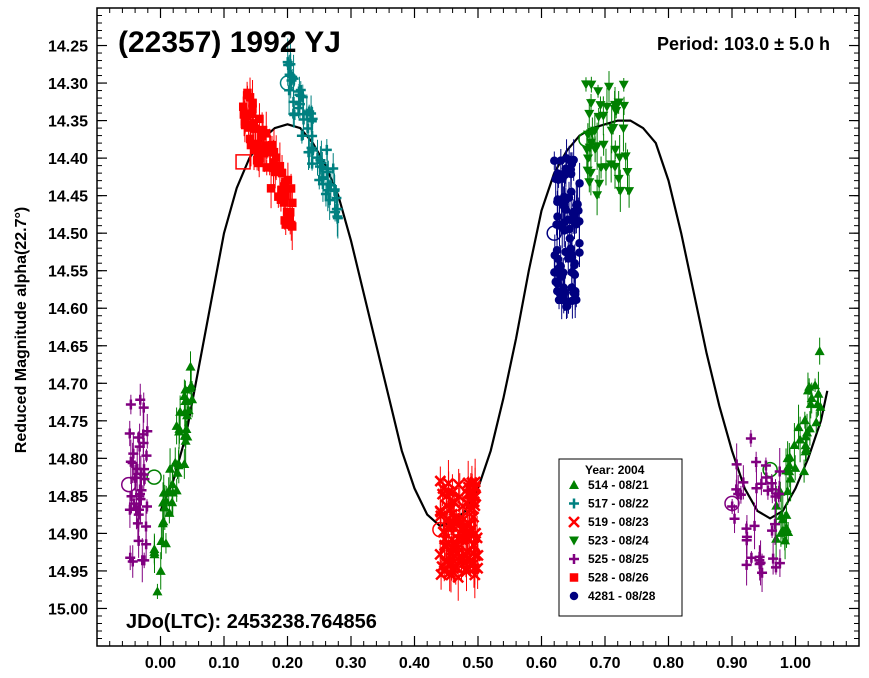 The width and height of the screenshot is (869, 678). Describe the element at coordinates (554, 233) in the screenshot. I see `reference-marker` at that location.